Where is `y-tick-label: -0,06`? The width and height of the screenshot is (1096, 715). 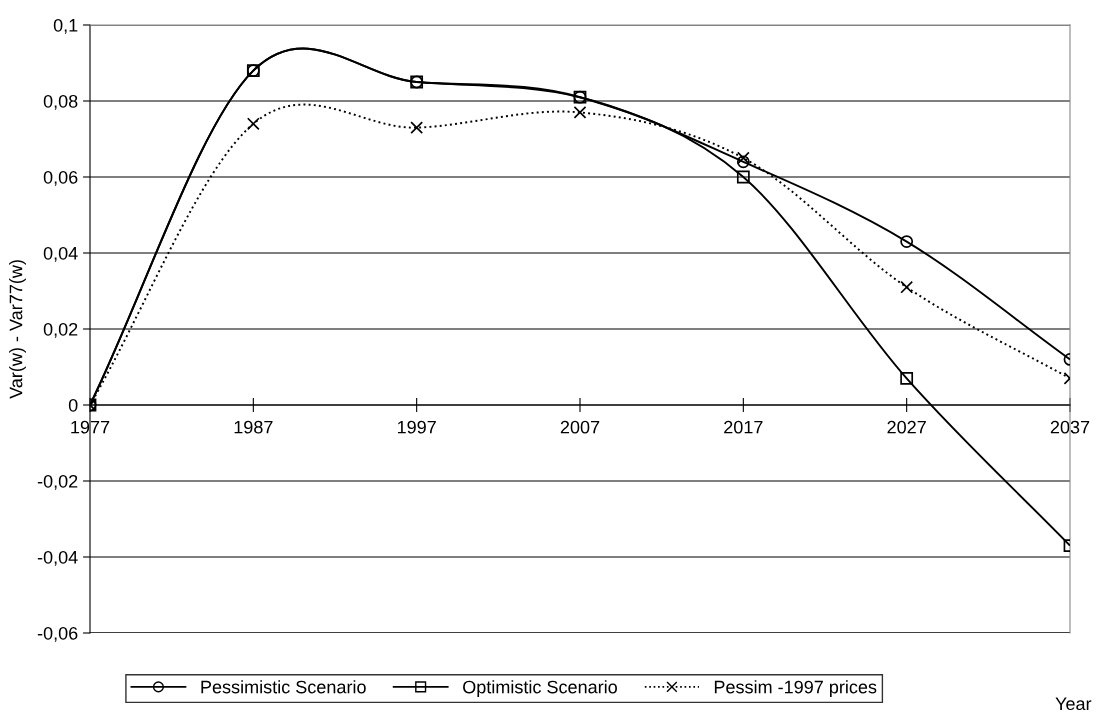 y-tick-label: -0,06 is located at coordinates (57, 634).